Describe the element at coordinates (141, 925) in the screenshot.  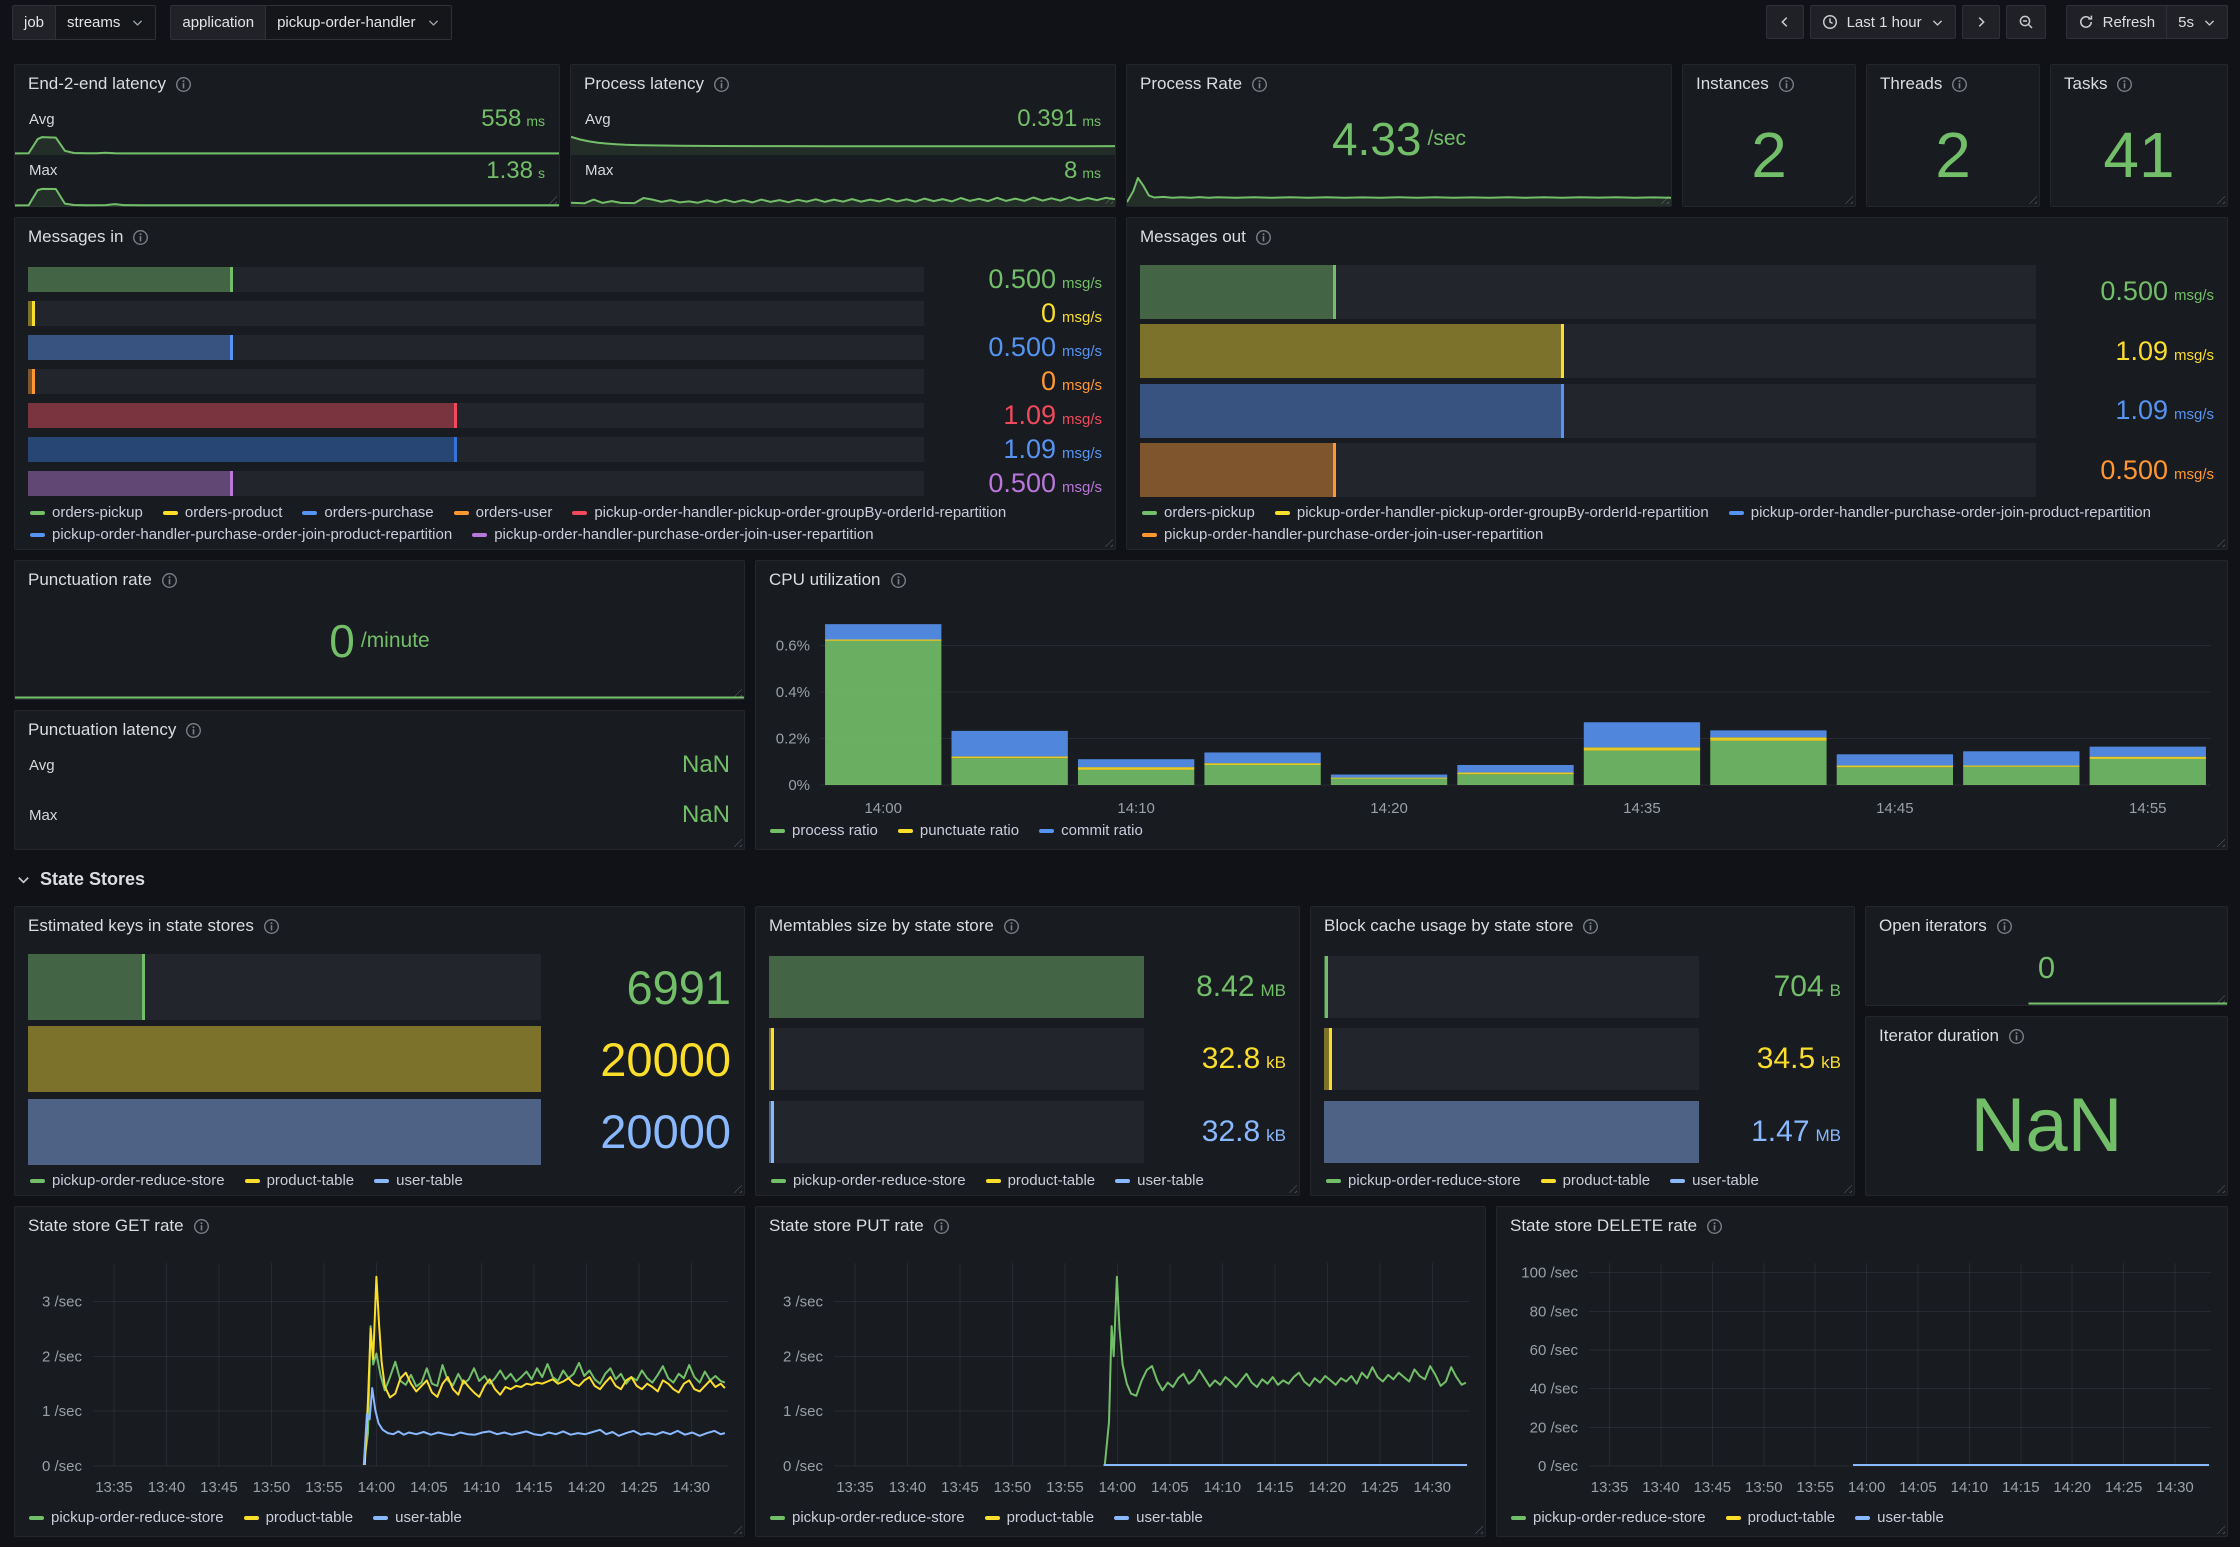
I see `panel-title: Estimated keys in state stores` at that location.